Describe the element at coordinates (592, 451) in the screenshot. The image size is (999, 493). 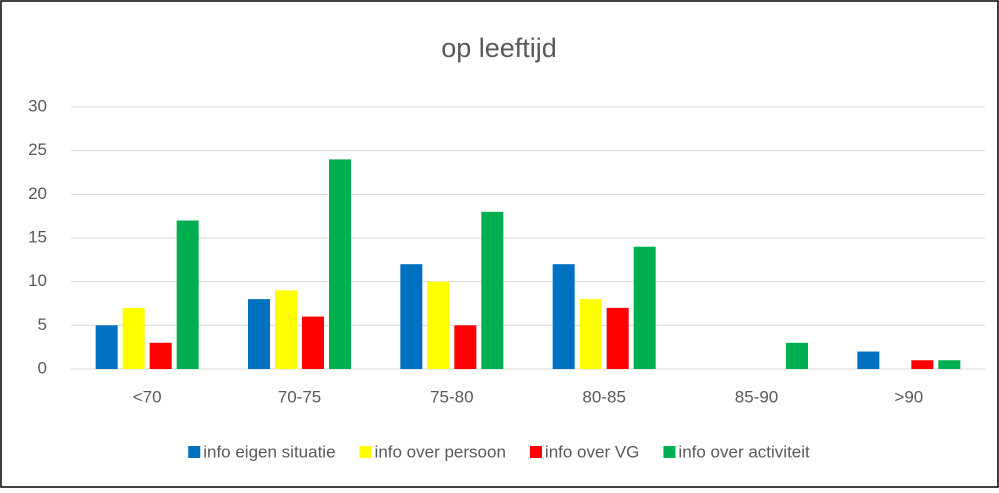
I see `legend-label: info over VG` at that location.